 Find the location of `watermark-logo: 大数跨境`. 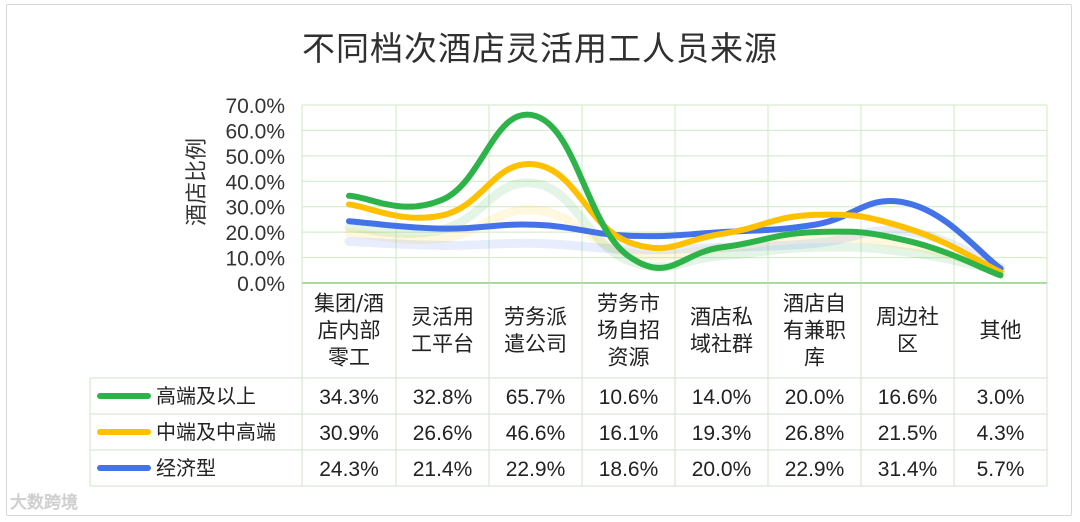

watermark-logo: 大数跨境 is located at coordinates (44, 503).